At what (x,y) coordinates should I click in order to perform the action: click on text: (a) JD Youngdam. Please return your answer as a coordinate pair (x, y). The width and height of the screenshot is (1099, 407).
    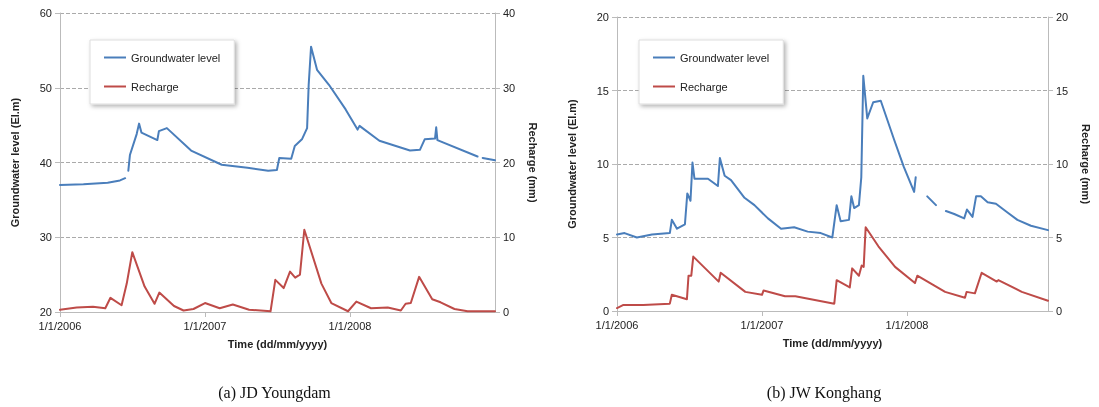
    Looking at the image, I should click on (275, 392).